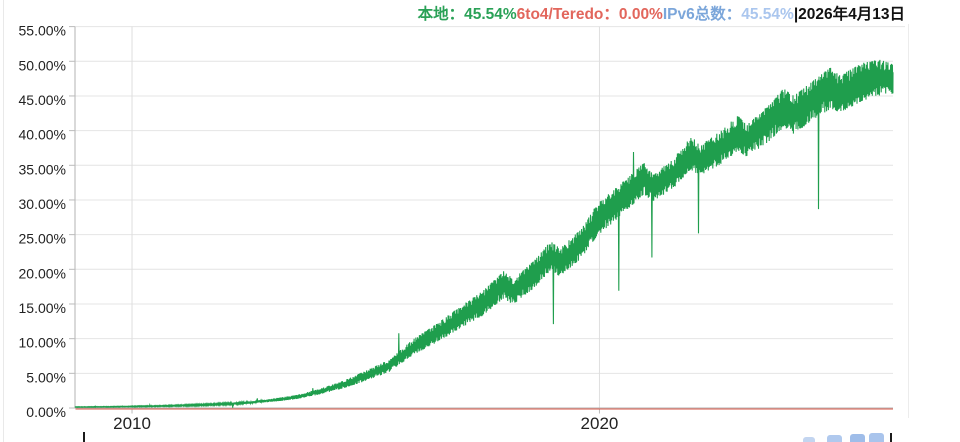 The height and width of the screenshot is (442, 960). What do you see at coordinates (42, 204) in the screenshot?
I see `y-axis-label: 30.00%` at bounding box center [42, 204].